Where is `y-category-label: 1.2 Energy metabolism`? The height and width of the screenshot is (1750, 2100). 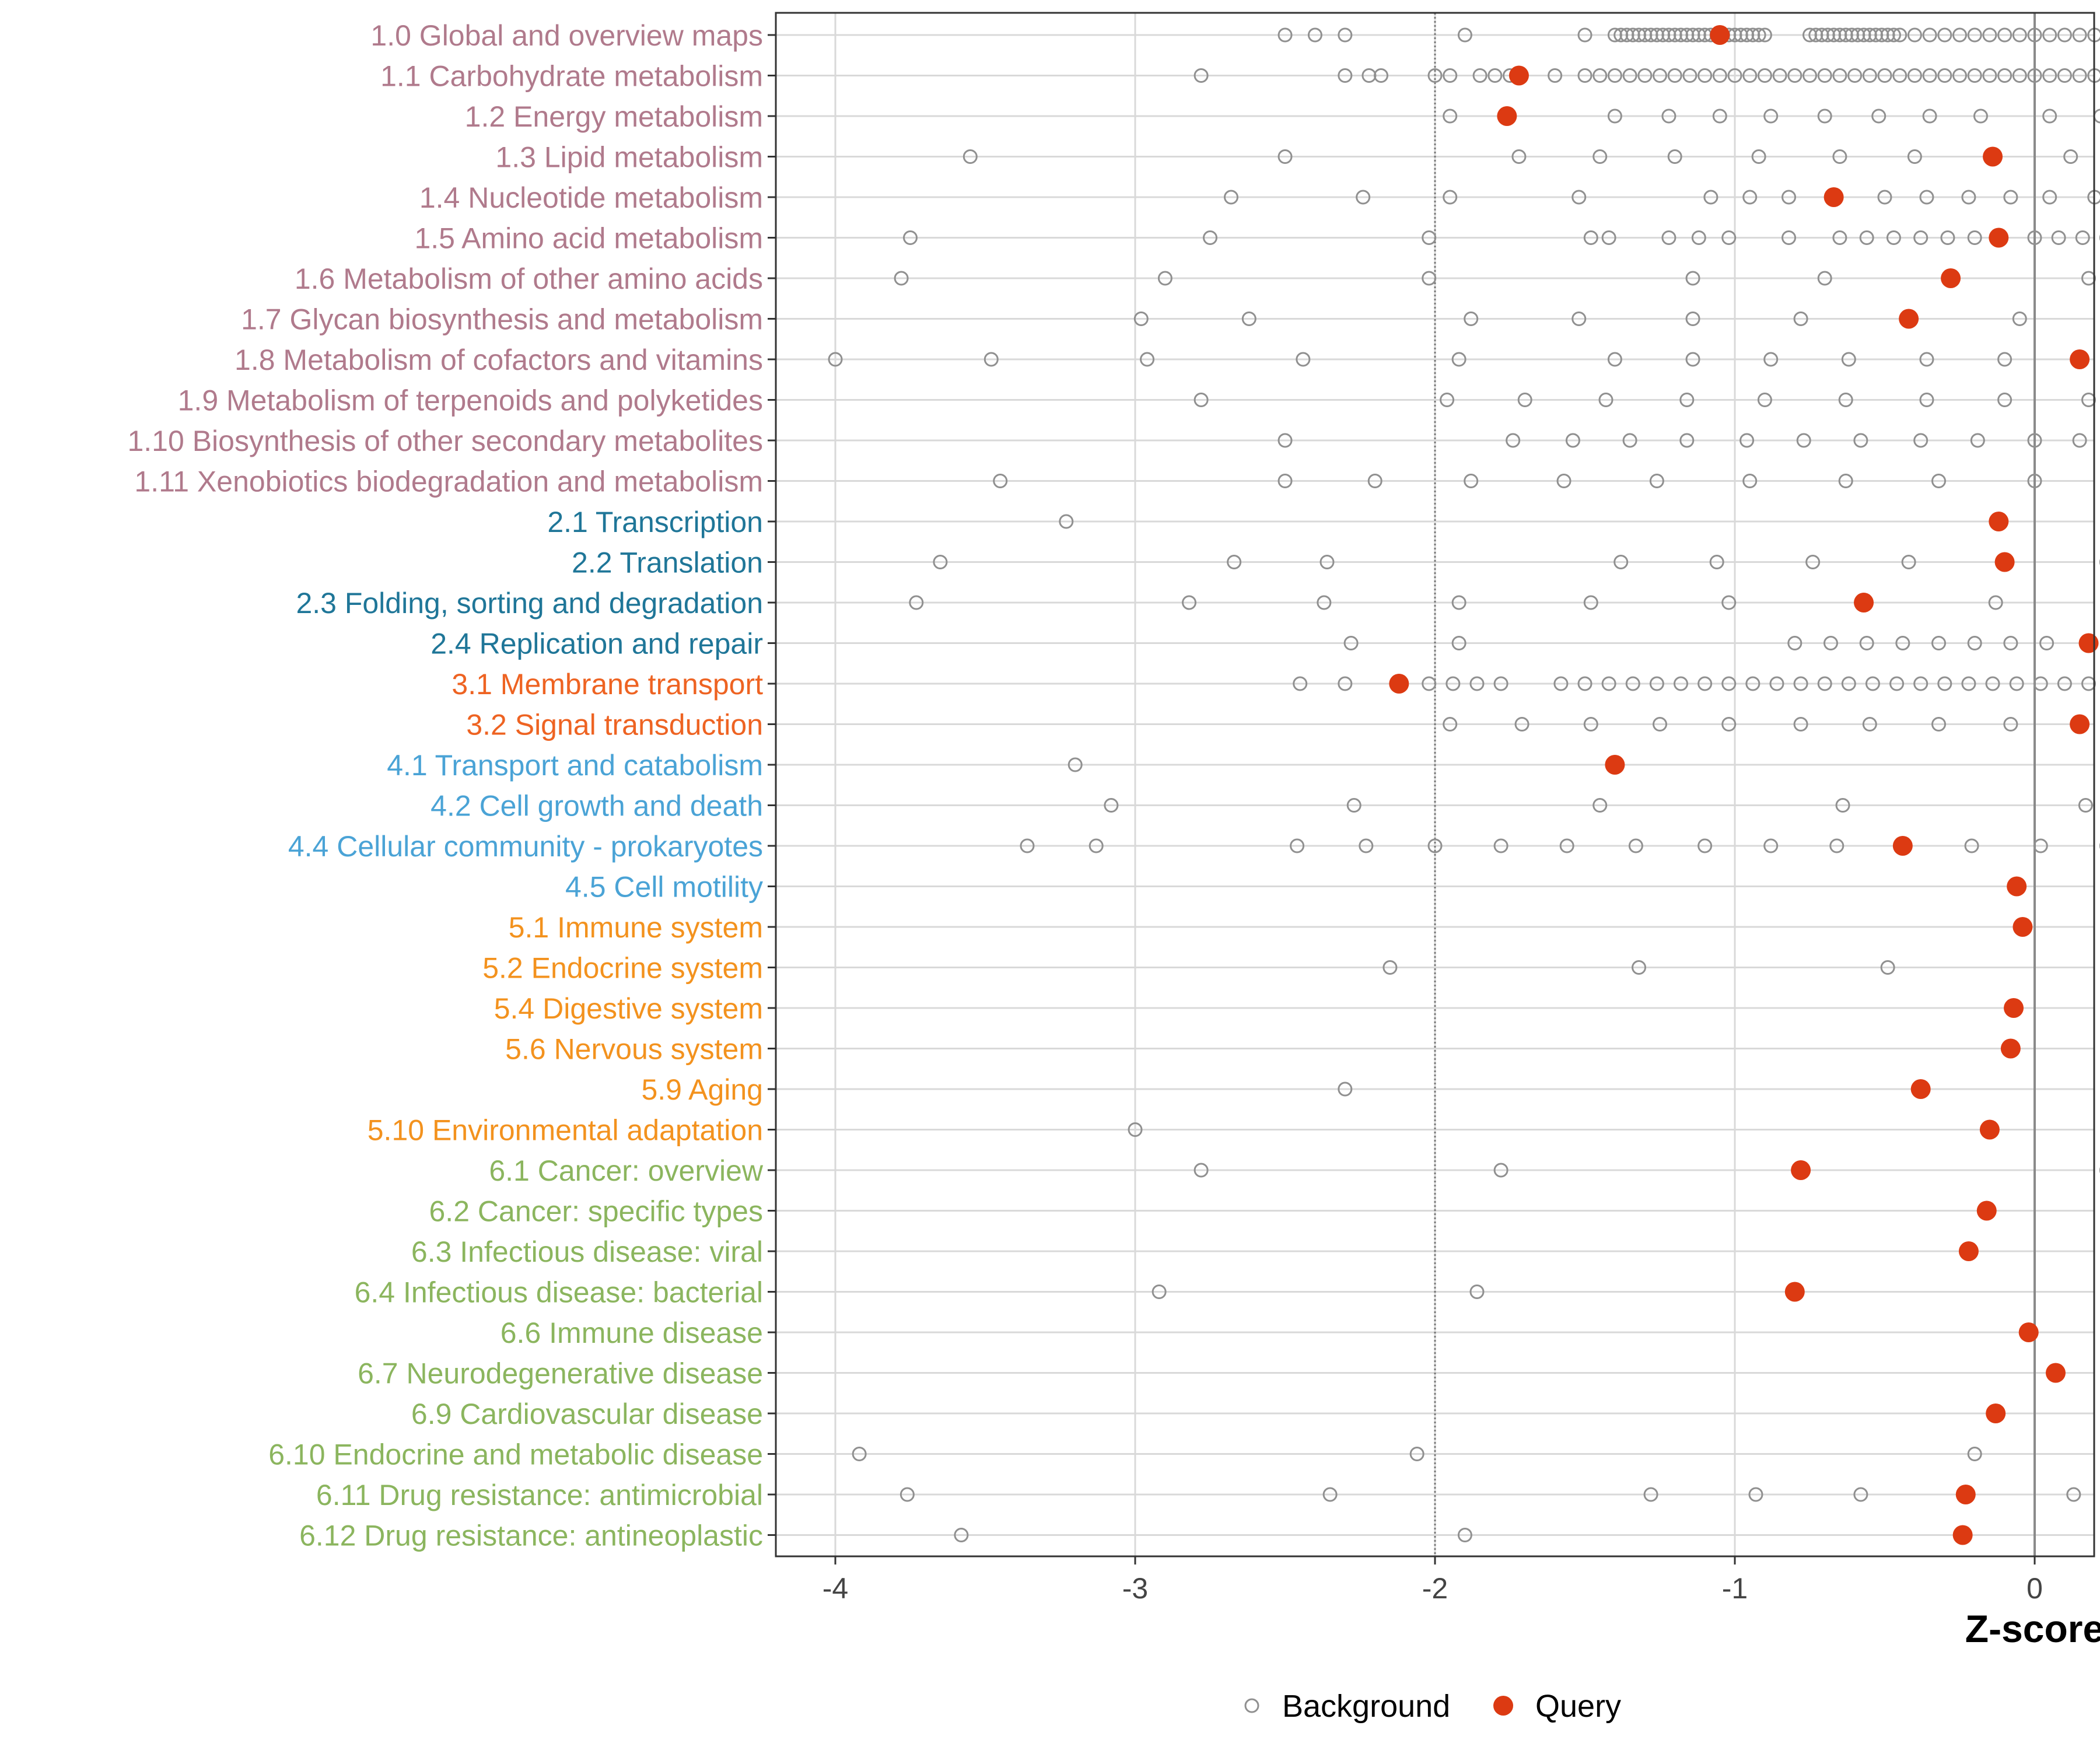
y-category-label: 1.2 Energy metabolism is located at coordinates (614, 116).